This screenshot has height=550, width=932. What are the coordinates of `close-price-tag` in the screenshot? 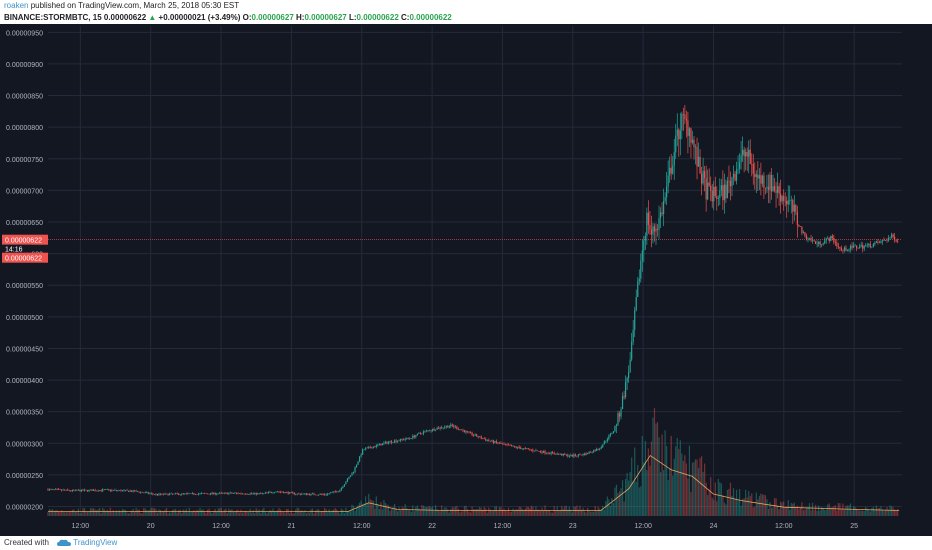 It's located at (25, 257).